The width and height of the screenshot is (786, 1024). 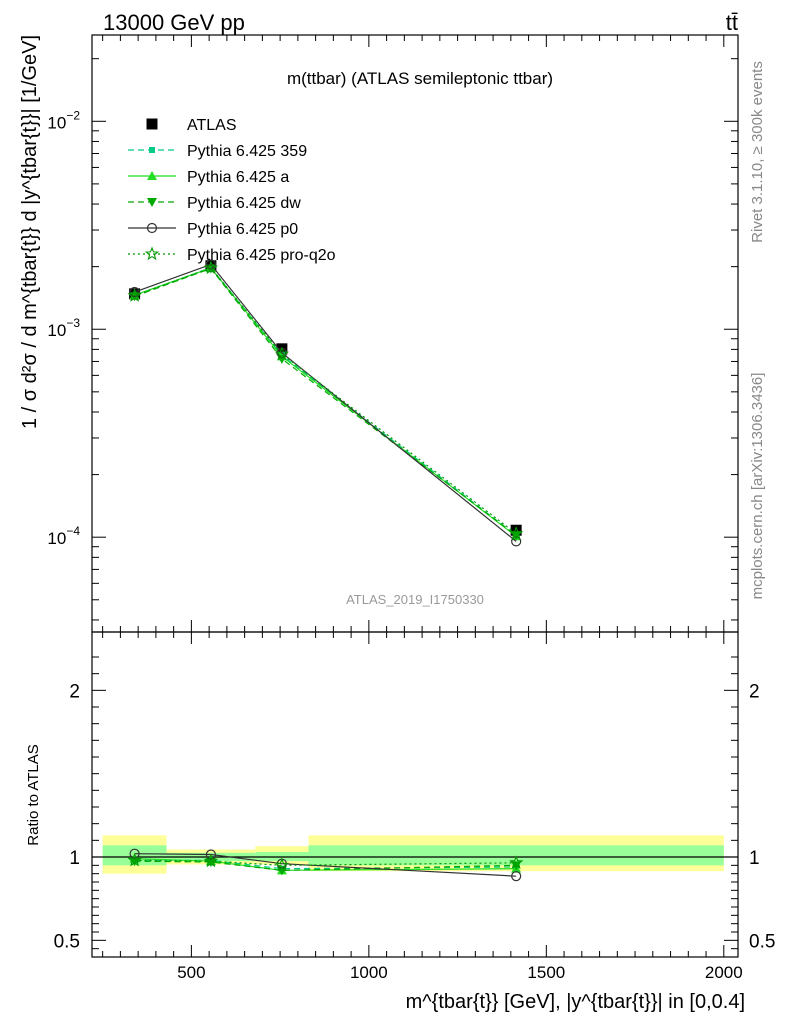 What do you see at coordinates (63, 536) in the screenshot?
I see `y-tick-label: 10⁻⁴` at bounding box center [63, 536].